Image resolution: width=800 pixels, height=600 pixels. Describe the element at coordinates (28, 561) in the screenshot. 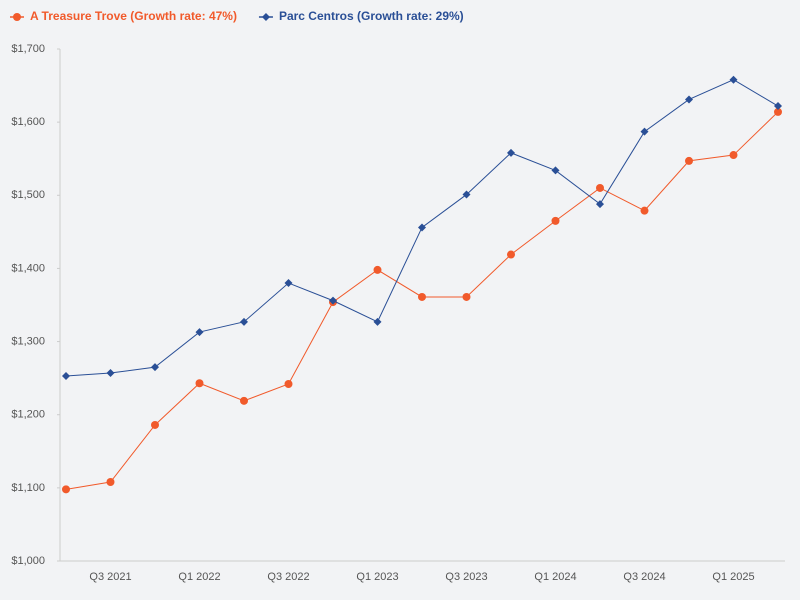

I see `y-tick-label: $1,000` at that location.